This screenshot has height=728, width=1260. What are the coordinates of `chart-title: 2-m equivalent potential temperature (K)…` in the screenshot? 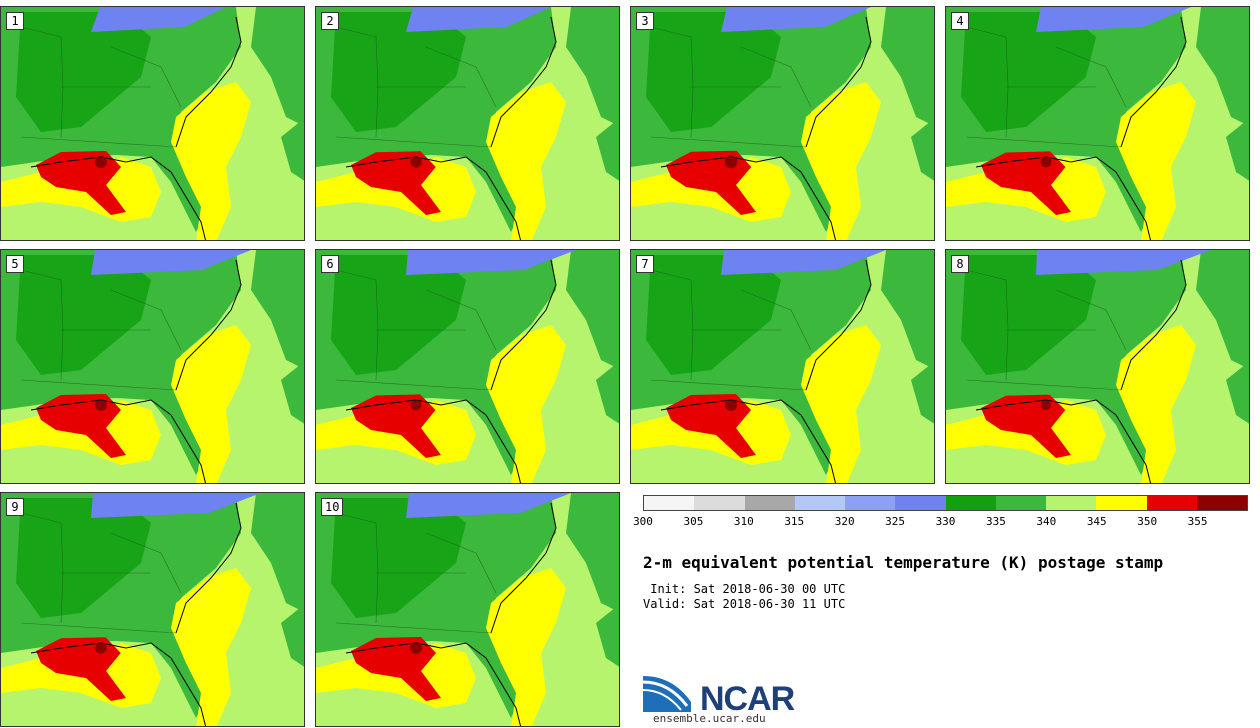 It's located at (903, 562).